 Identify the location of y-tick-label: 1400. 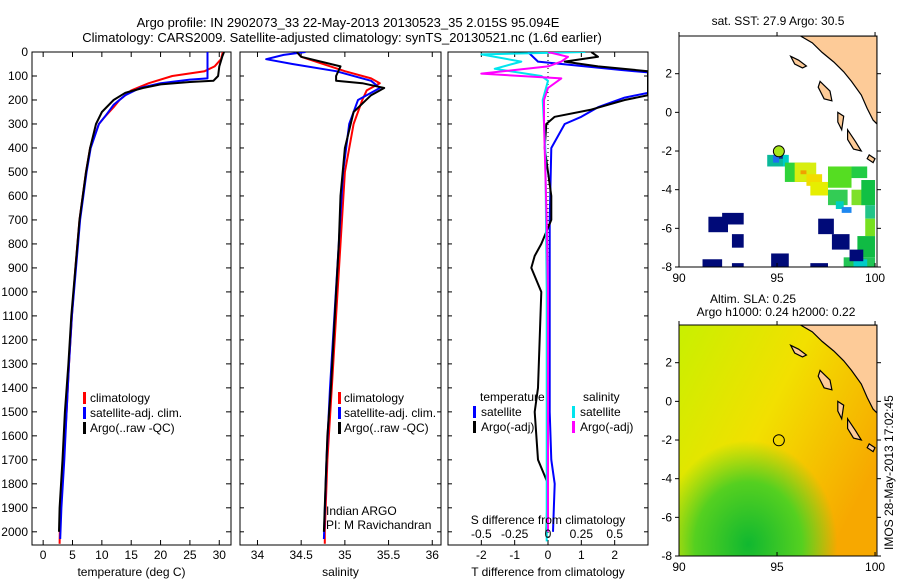
(14, 388).